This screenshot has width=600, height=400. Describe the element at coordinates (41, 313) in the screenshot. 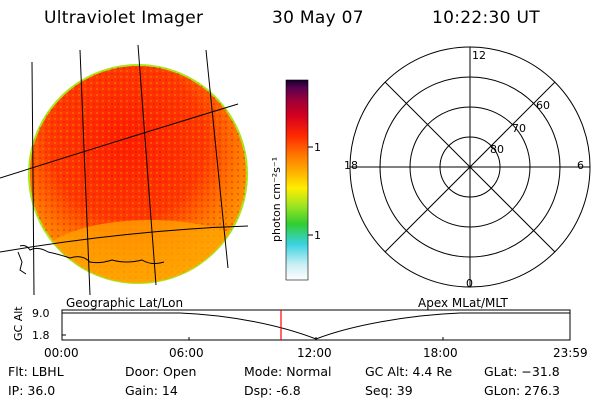

I see `timeline-ytick-9: 9.0` at that location.